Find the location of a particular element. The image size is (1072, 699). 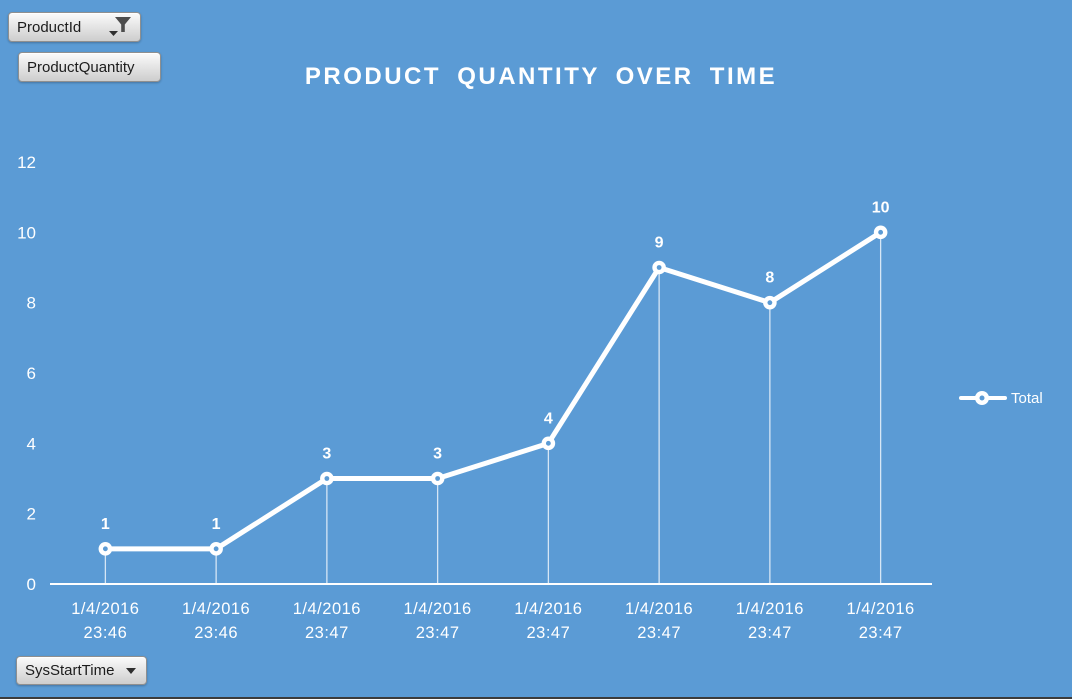

data-label: 9 is located at coordinates (659, 243).